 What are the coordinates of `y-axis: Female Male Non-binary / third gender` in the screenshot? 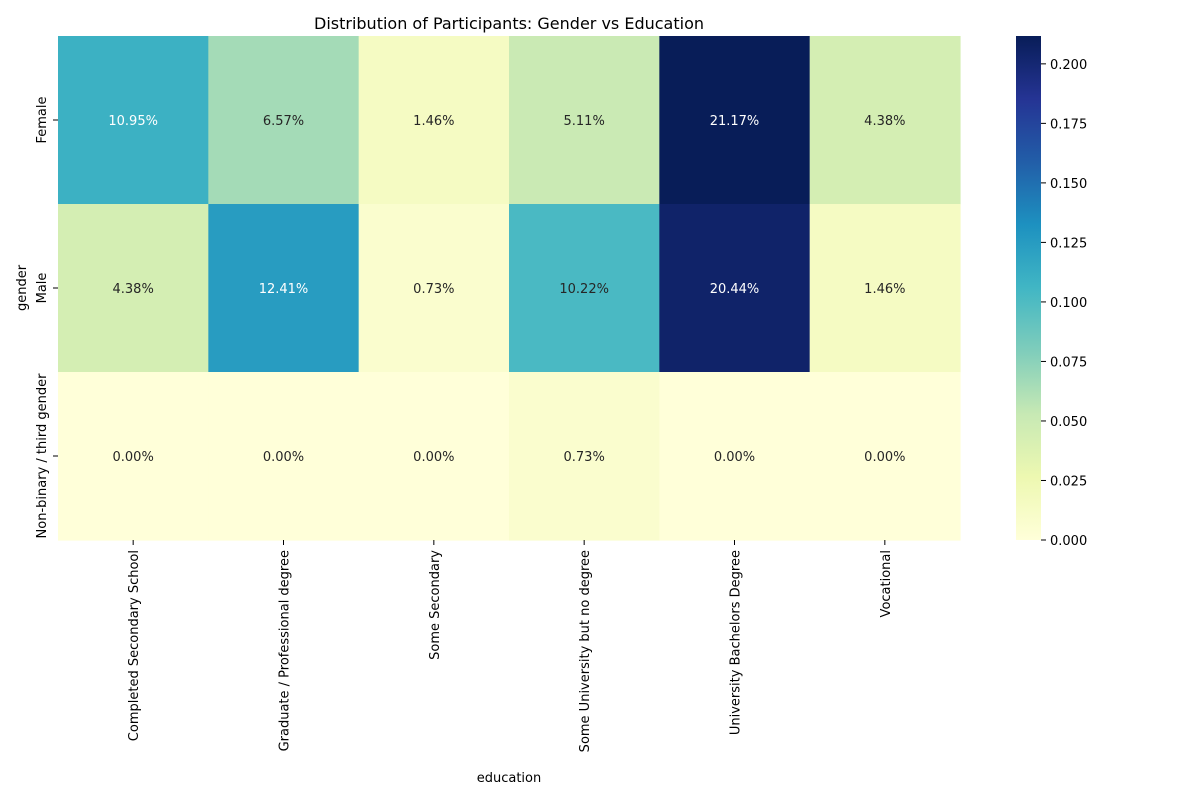 It's located at (46, 317).